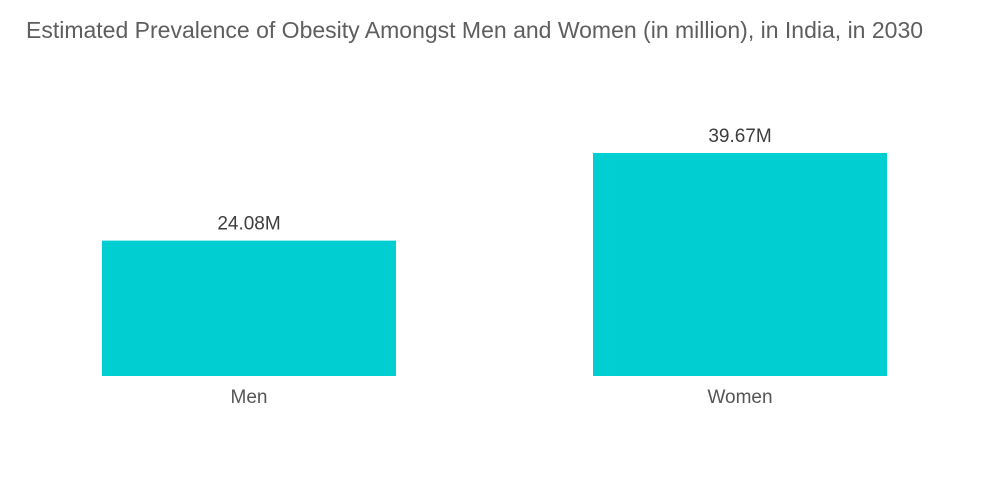  I want to click on data-label-women: 39.67M, so click(739, 136).